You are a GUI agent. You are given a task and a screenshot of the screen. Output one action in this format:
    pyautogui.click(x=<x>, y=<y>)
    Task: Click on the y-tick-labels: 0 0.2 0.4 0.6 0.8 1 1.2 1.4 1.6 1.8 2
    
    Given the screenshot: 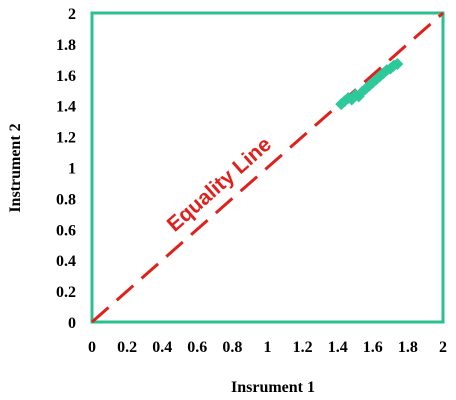 What is the action you would take?
    pyautogui.click(x=66, y=169)
    